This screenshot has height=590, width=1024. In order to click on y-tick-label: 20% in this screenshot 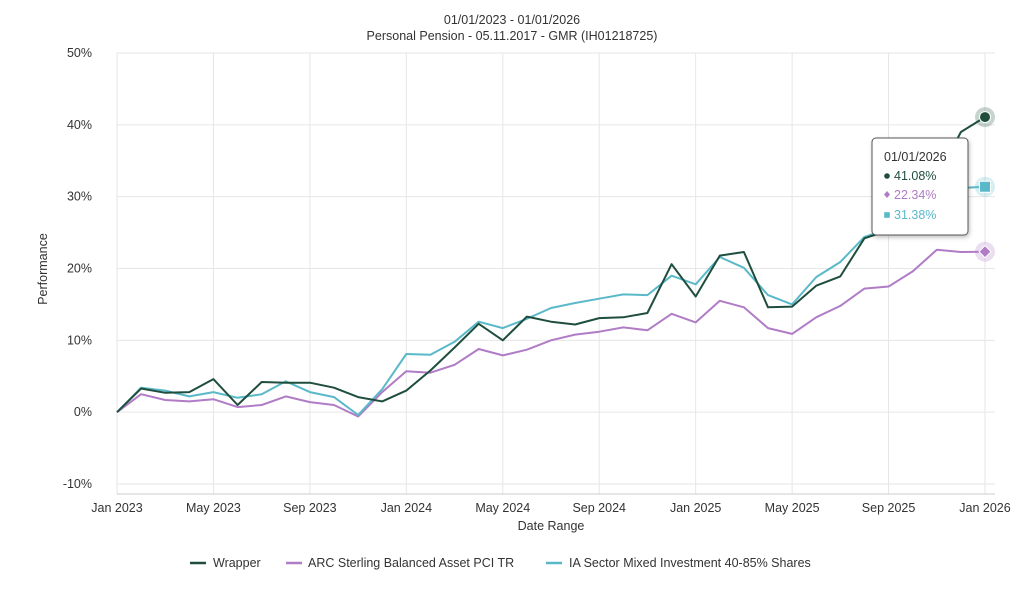, I will do `click(79, 269)`.